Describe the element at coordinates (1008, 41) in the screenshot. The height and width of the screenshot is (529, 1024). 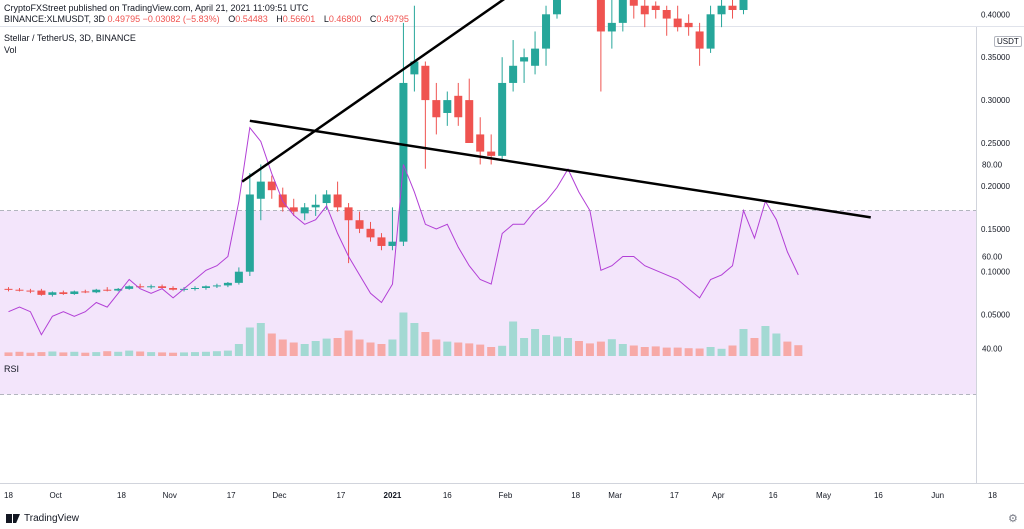
I see `currency-badge: USDT` at that location.